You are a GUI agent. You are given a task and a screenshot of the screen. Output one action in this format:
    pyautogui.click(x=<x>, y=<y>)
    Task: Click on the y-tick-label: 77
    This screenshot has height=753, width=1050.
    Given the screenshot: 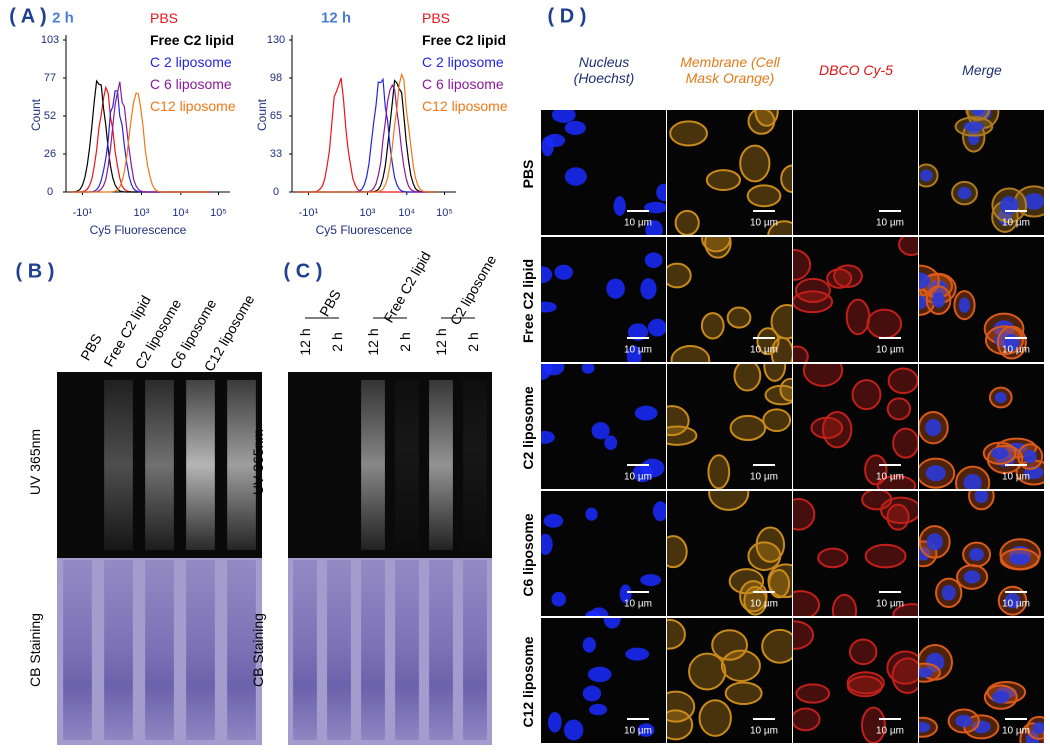 What is the action you would take?
    pyautogui.click(x=50, y=78)
    